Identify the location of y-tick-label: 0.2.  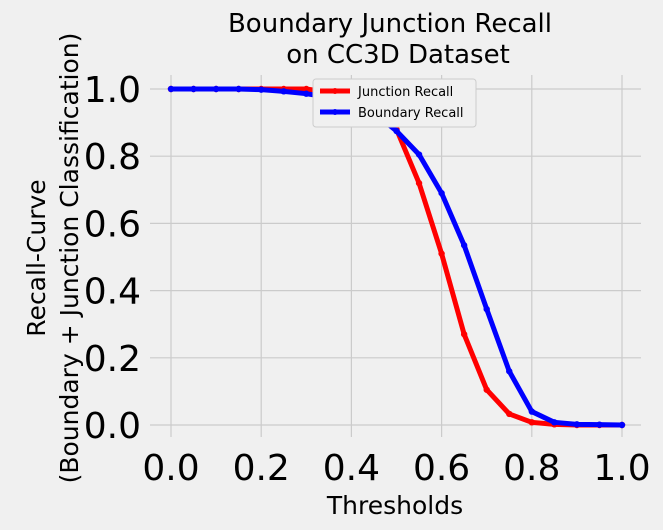
(112, 359).